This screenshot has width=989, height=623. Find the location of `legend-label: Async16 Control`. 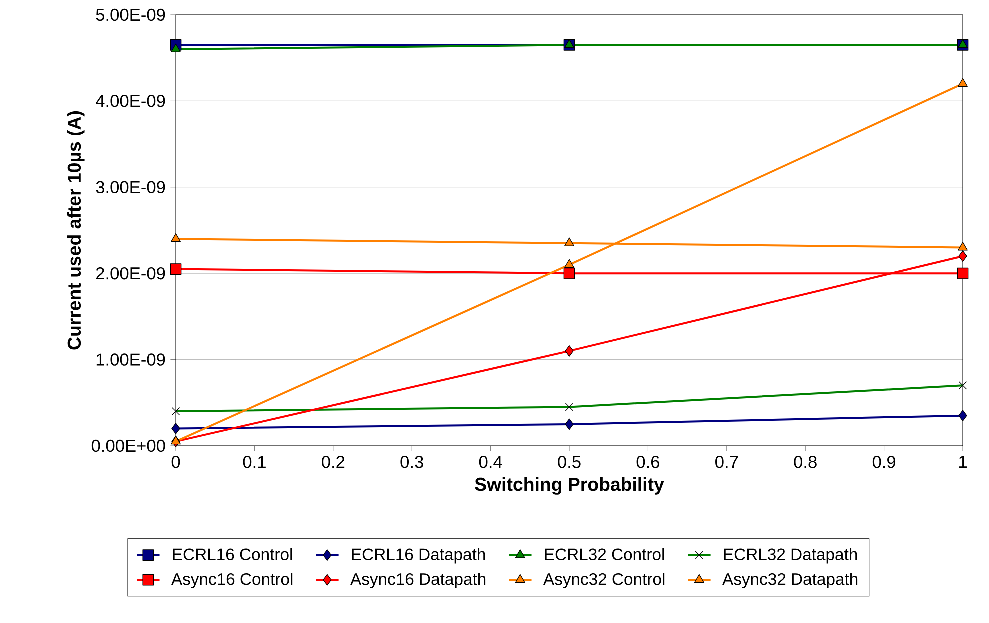

legend-label: Async16 Control is located at coordinates (232, 580).